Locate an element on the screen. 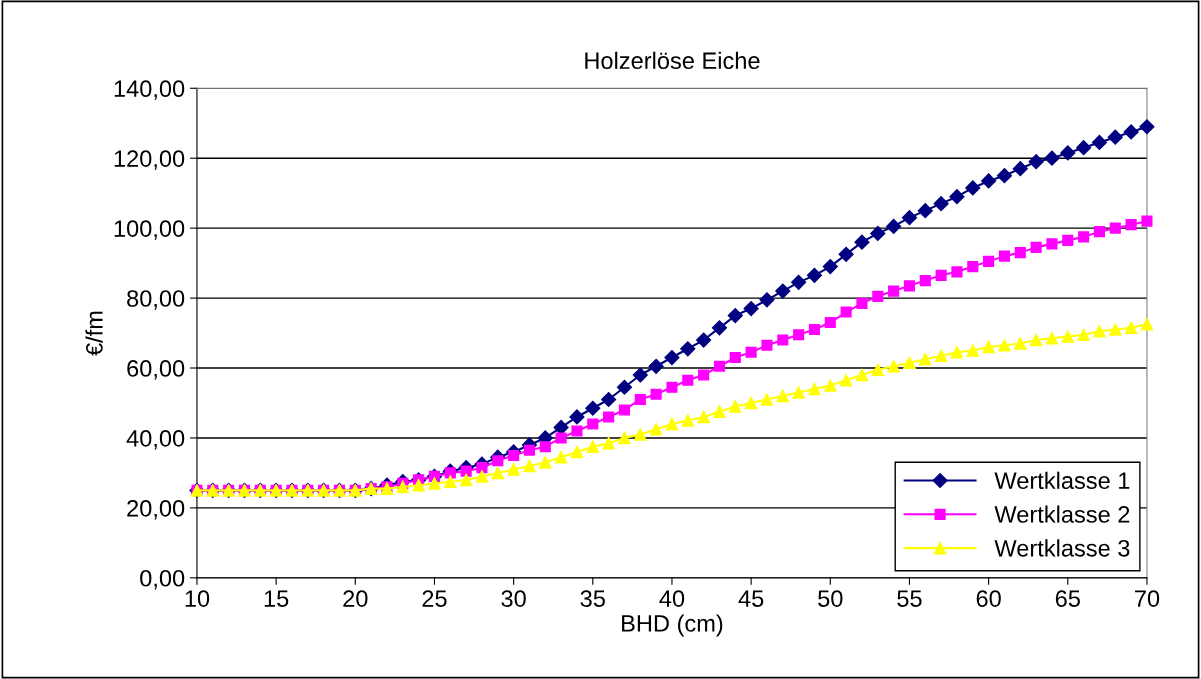 The width and height of the screenshot is (1201, 679). x-tick-label: 50 is located at coordinates (830, 598).